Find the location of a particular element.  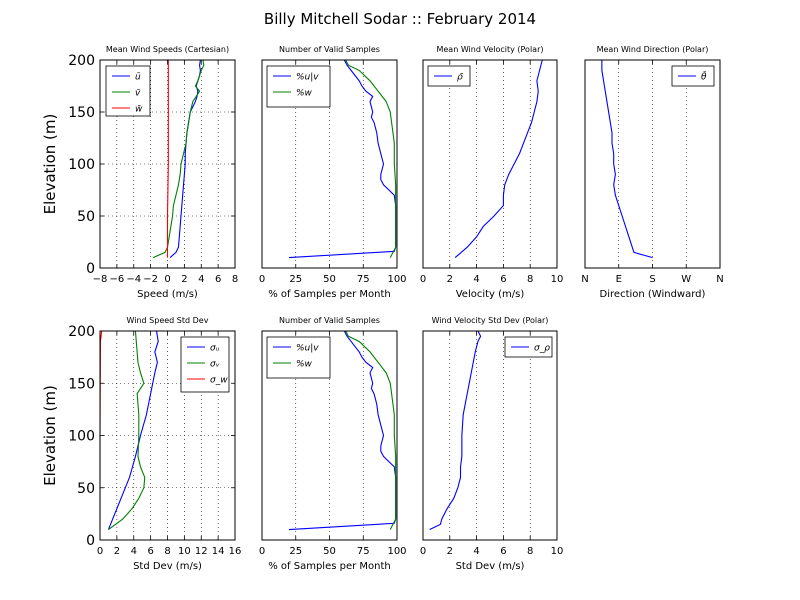

legend: θ̄ is located at coordinates (693, 76).